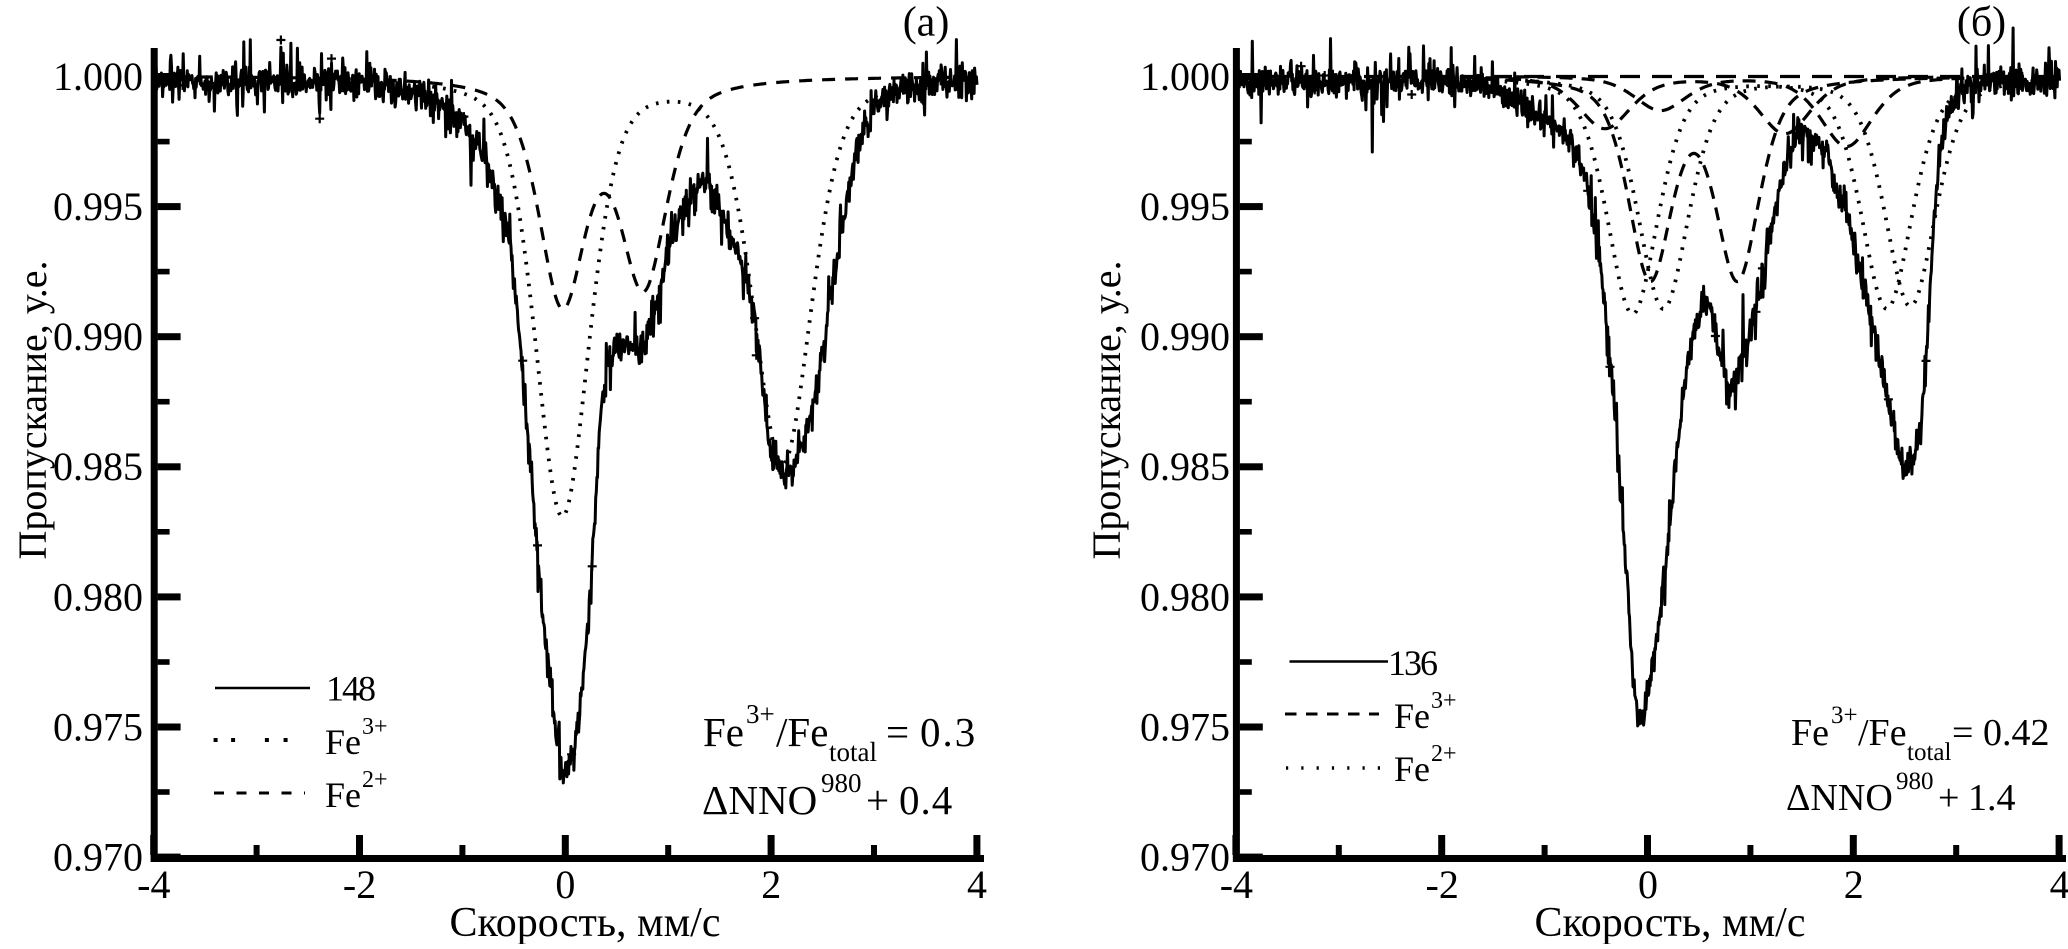  Describe the element at coordinates (926, 23) in the screenshot. I see `svg-text: (а)` at that location.